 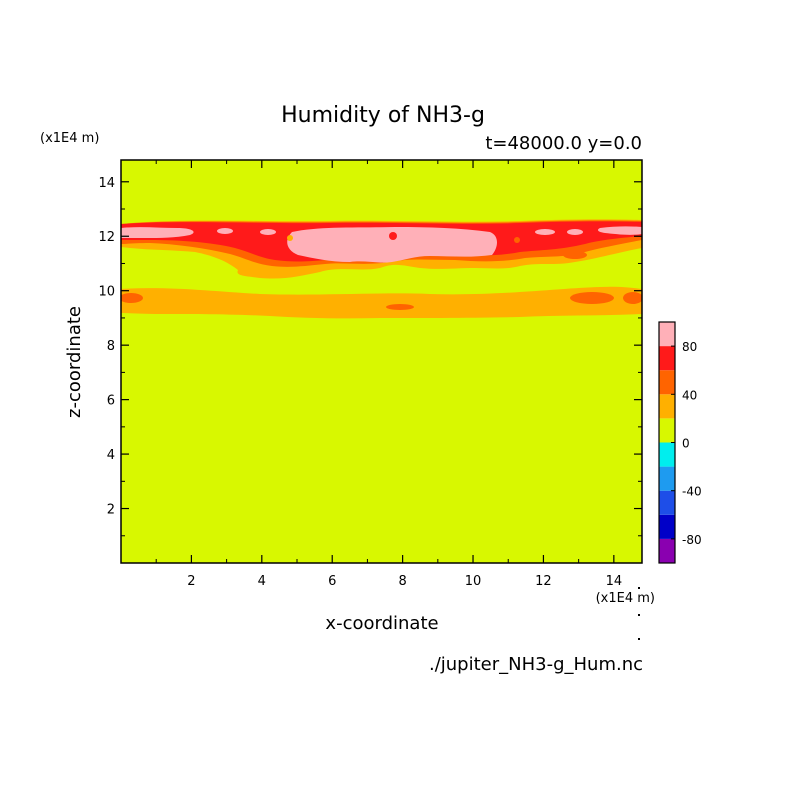 What do you see at coordinates (106, 183) in the screenshot?
I see `y-tick-label: 14` at bounding box center [106, 183].